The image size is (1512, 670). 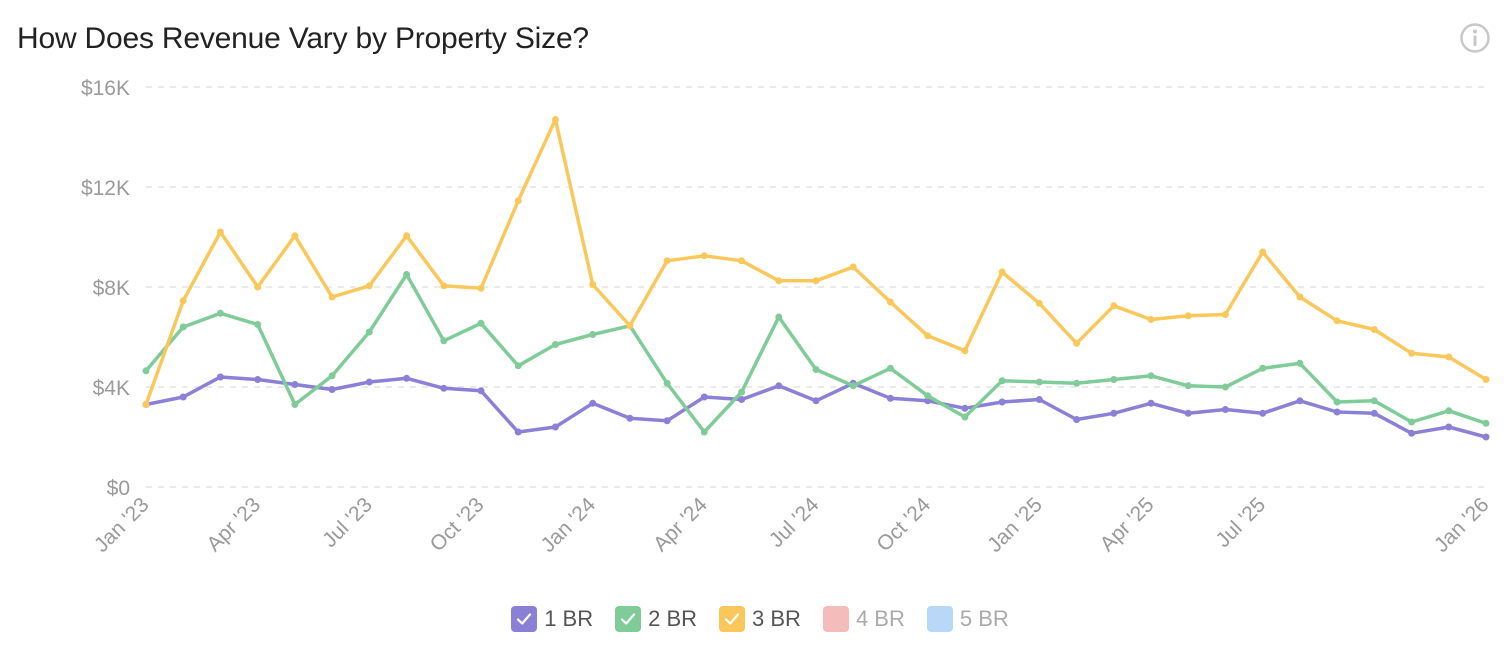 I want to click on legend-label: 1 BR, so click(x=569, y=618).